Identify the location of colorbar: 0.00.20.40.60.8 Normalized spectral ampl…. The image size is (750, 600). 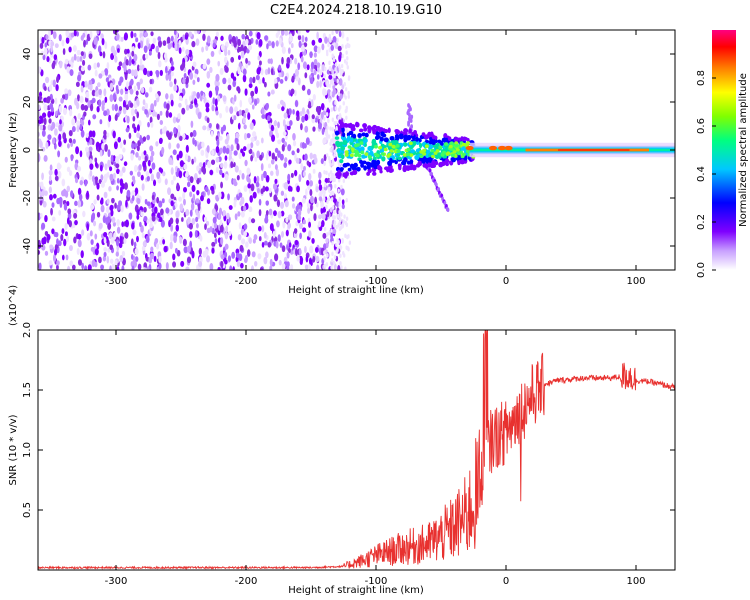
(722, 154).